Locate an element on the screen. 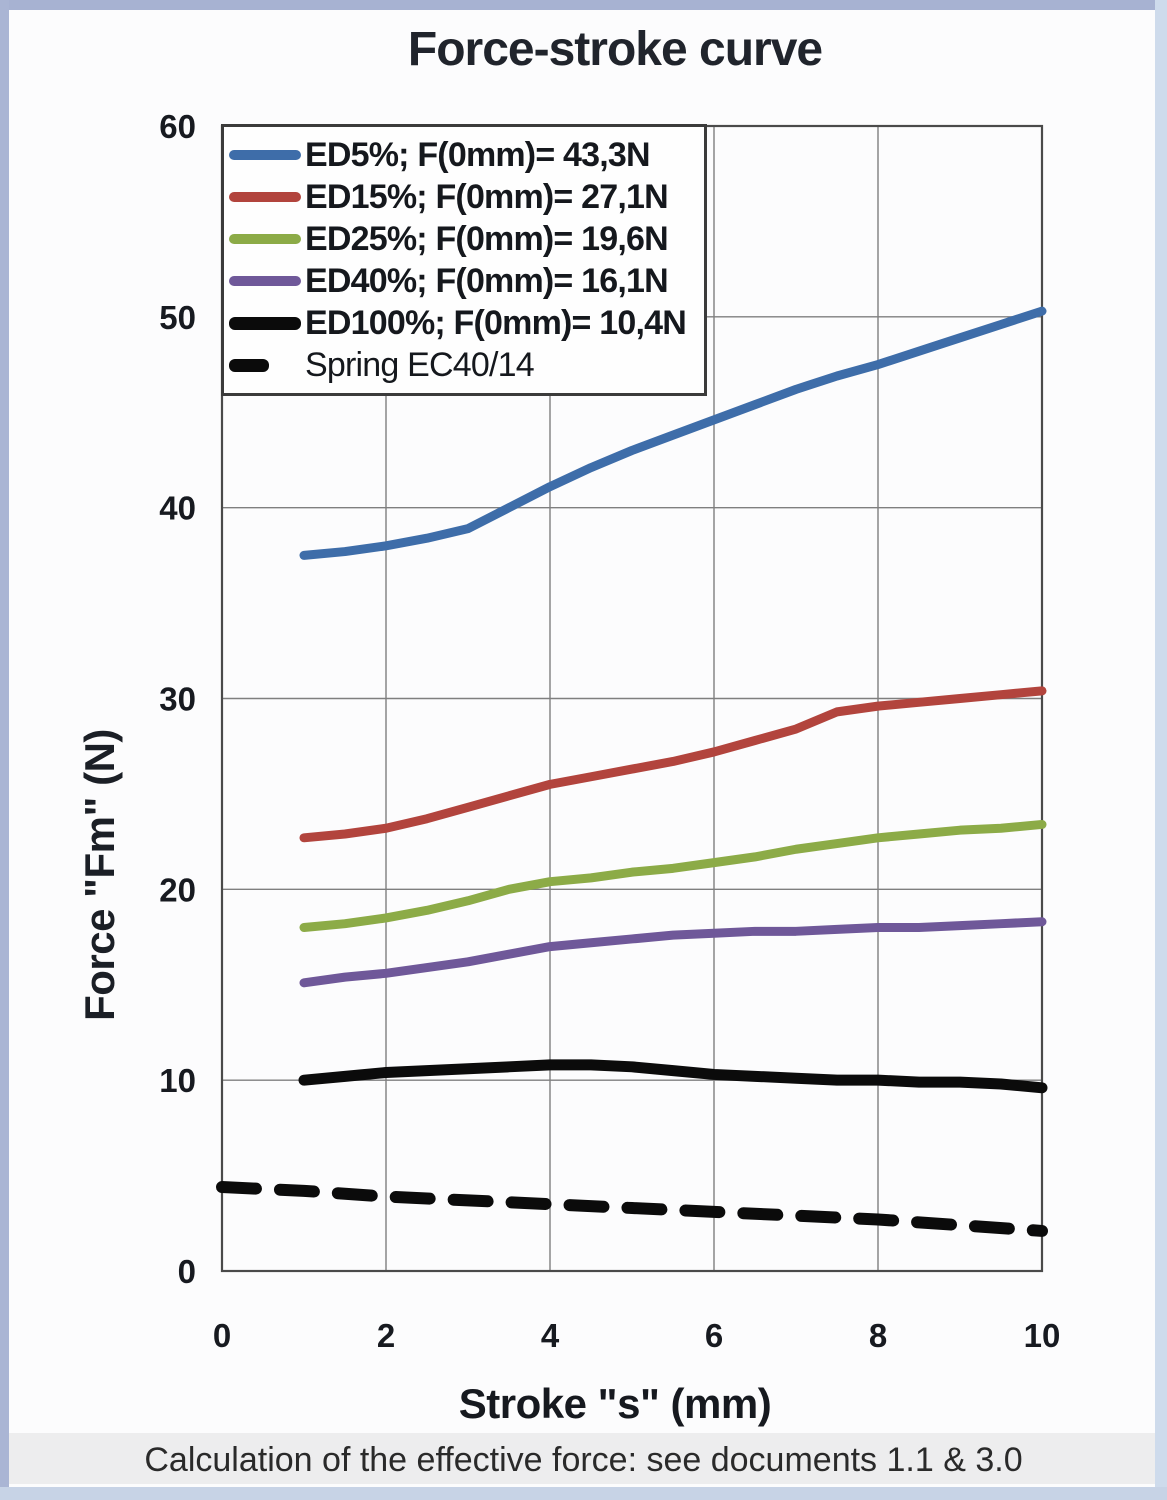 This screenshot has width=1167, height=1500. legend-label: ED100%; F(0mm)= 10,4N is located at coordinates (496, 322).